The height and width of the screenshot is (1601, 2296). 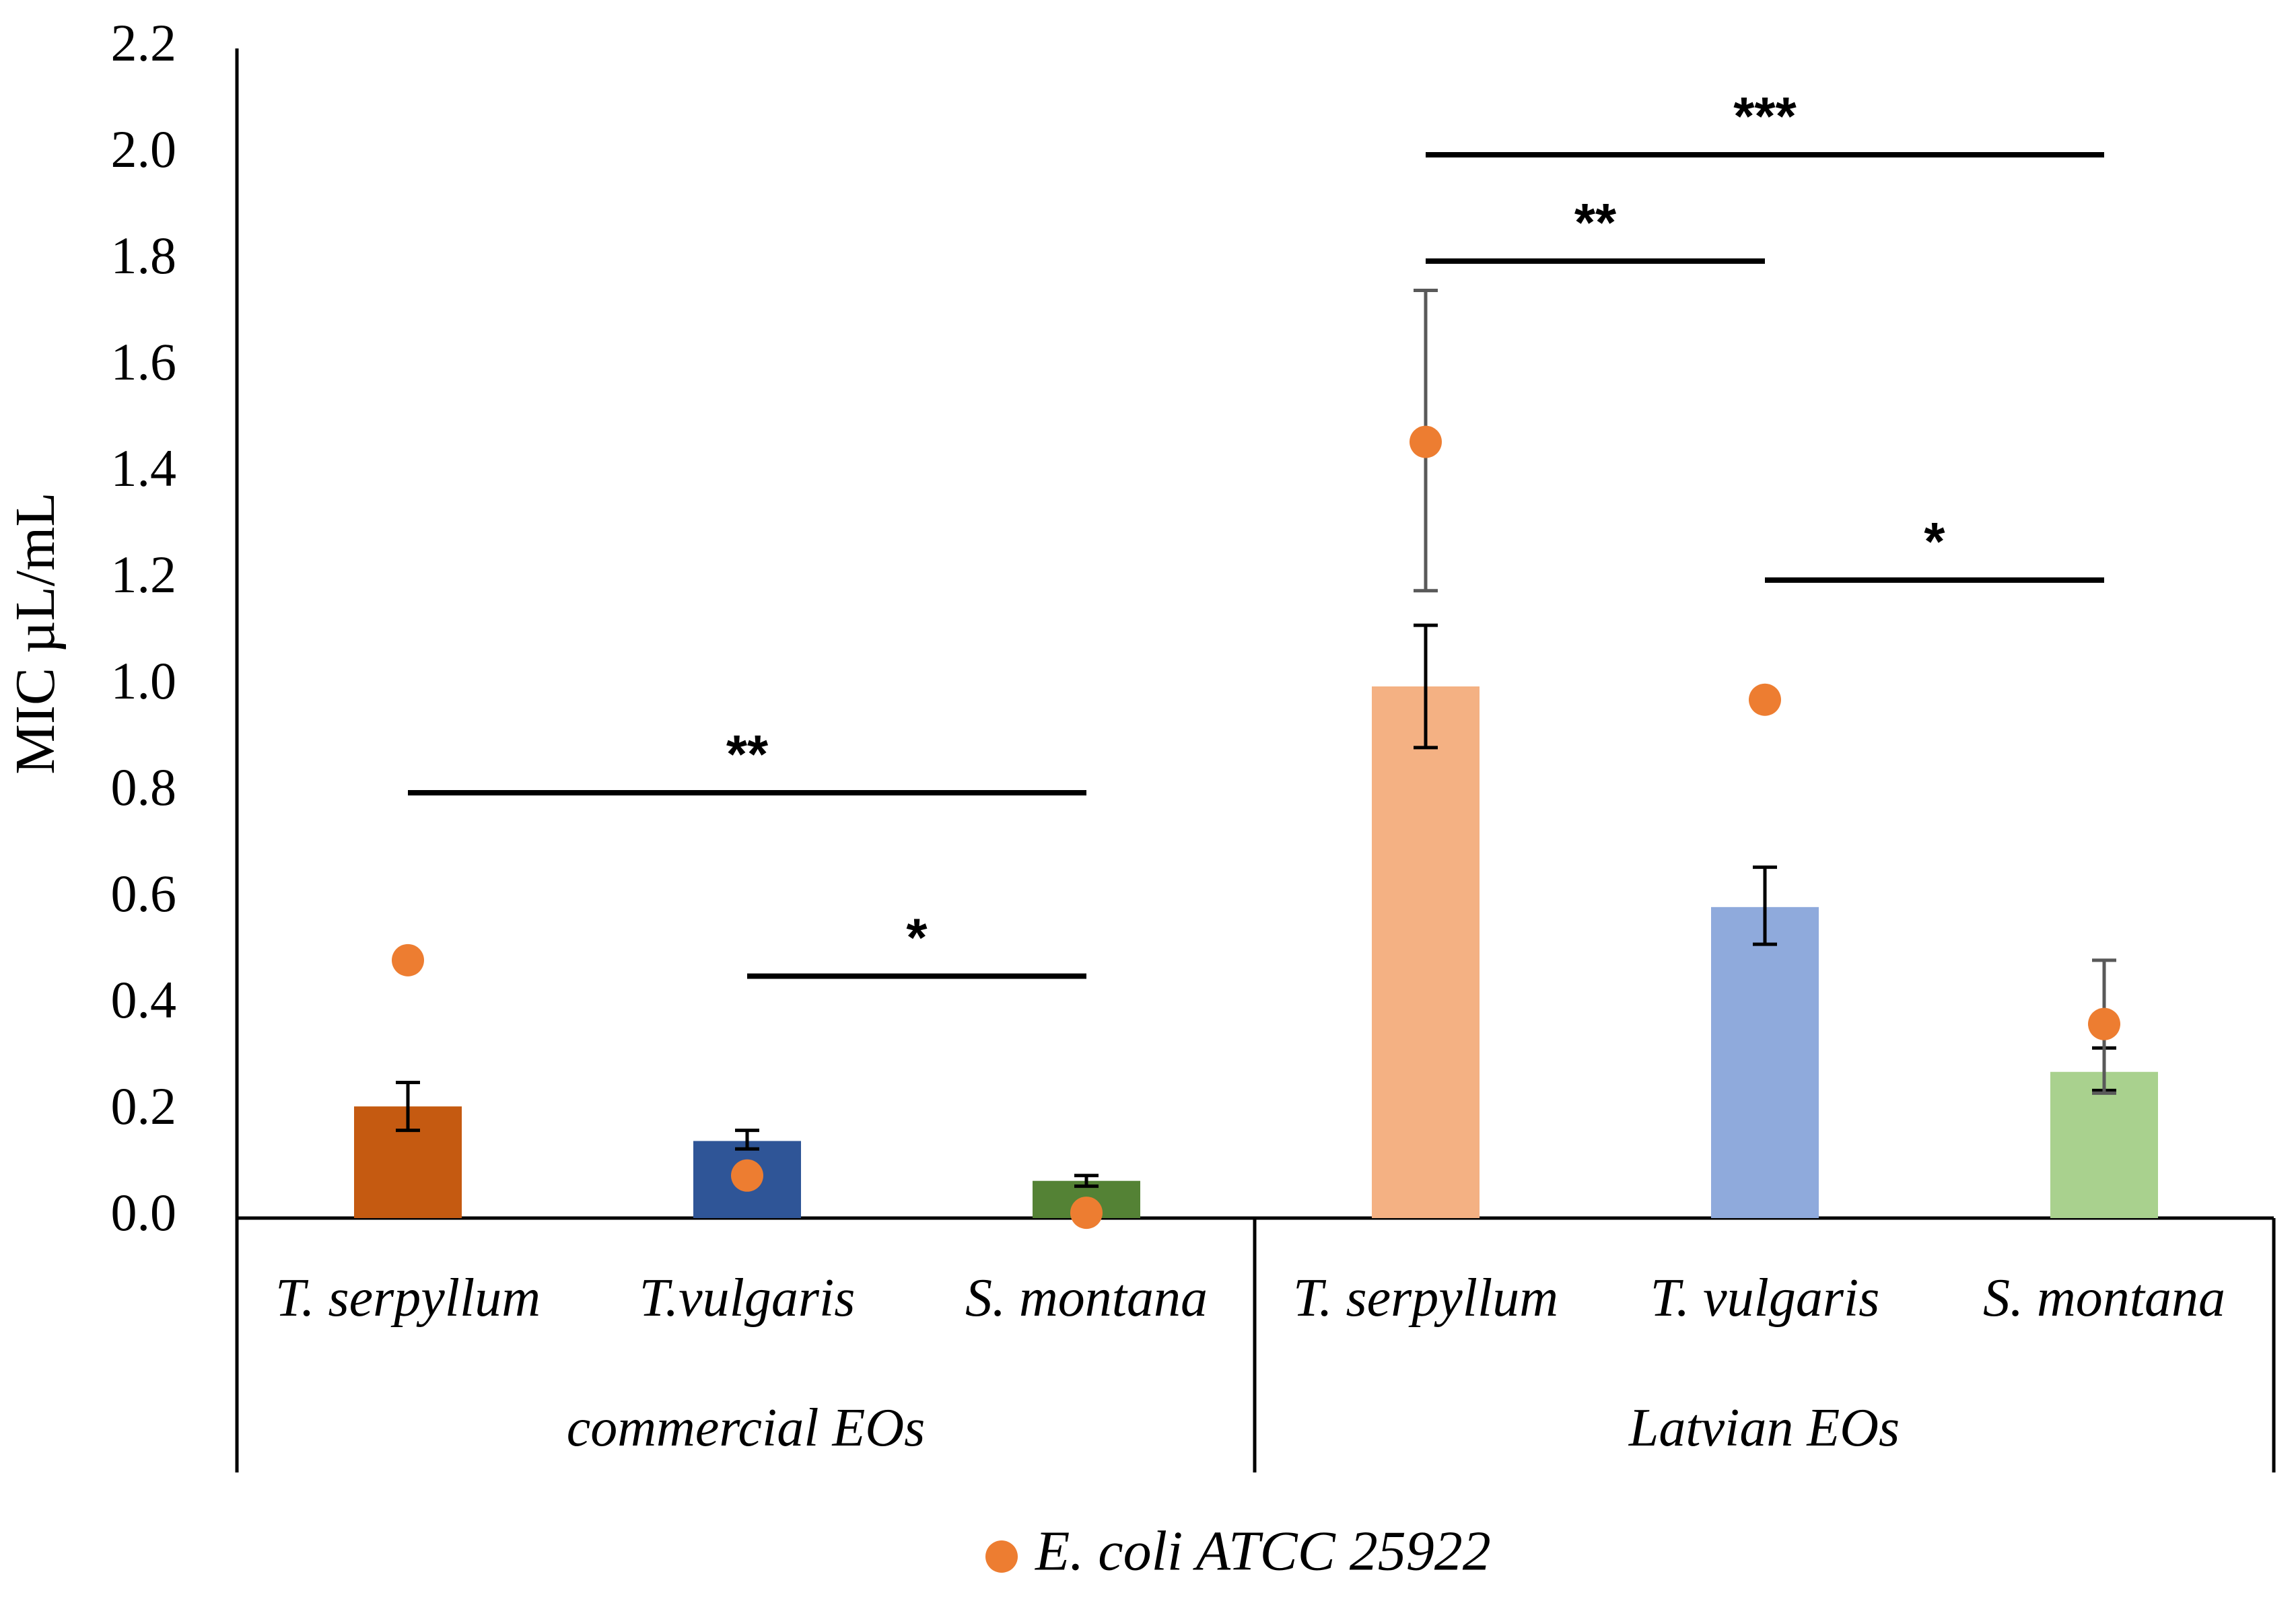 What do you see at coordinates (1001, 1557) in the screenshot?
I see `legend-marker` at bounding box center [1001, 1557].